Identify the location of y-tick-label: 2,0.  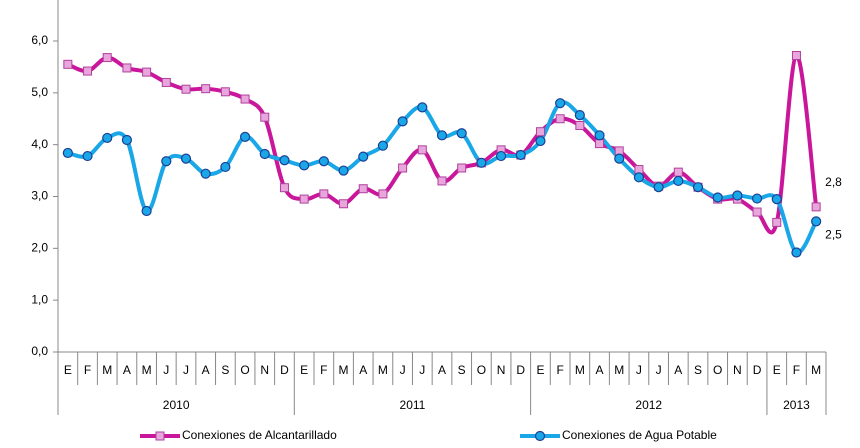
(39, 248).